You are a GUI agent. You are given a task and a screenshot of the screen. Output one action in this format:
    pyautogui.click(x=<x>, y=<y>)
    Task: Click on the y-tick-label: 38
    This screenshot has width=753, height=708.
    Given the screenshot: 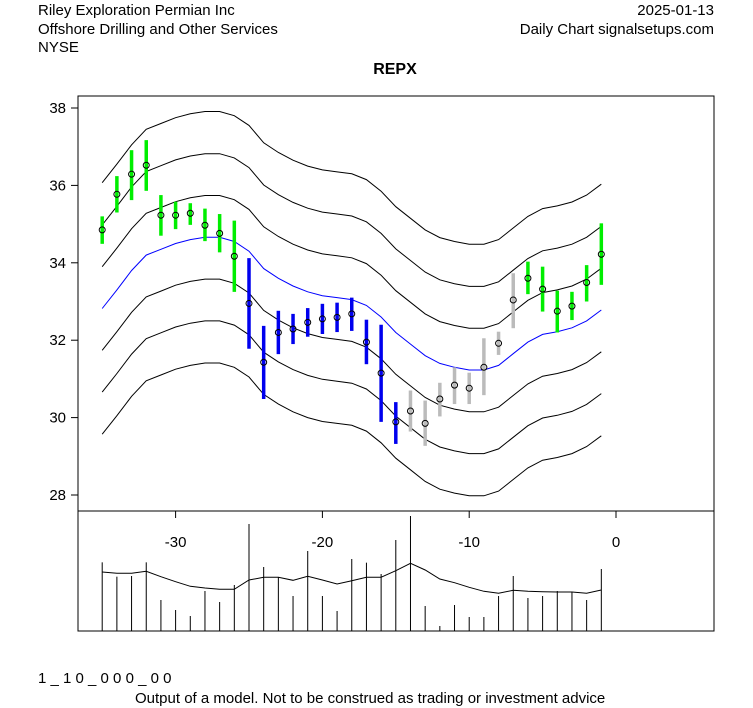 What is the action you would take?
    pyautogui.click(x=57, y=108)
    